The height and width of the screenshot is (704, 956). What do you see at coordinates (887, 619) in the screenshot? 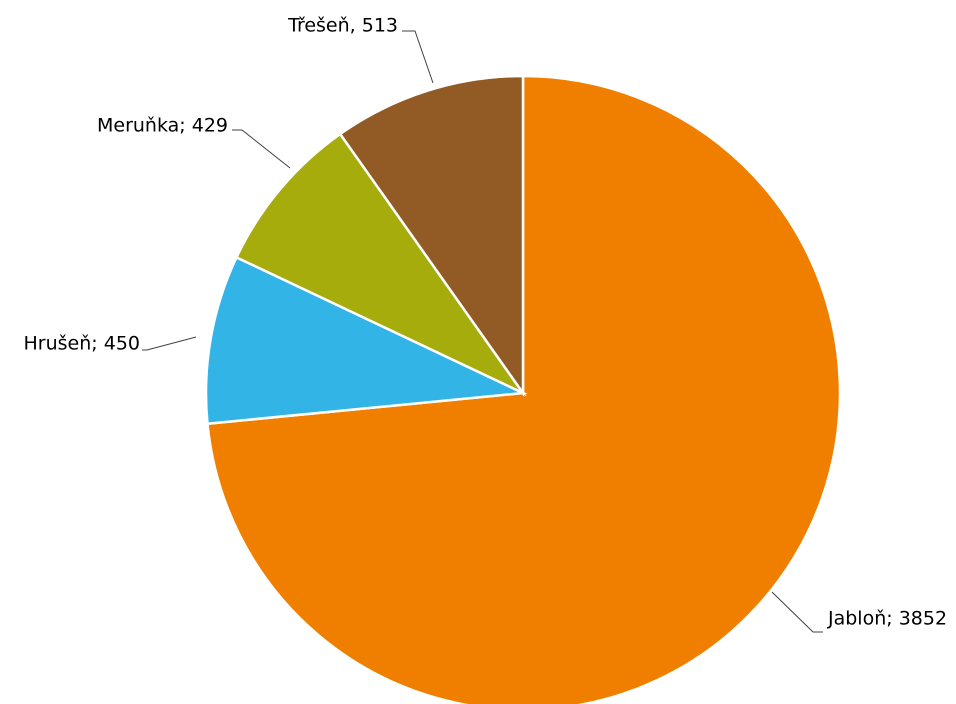
I see `data-label-jablon: Jabloň; 3852` at bounding box center [887, 619].